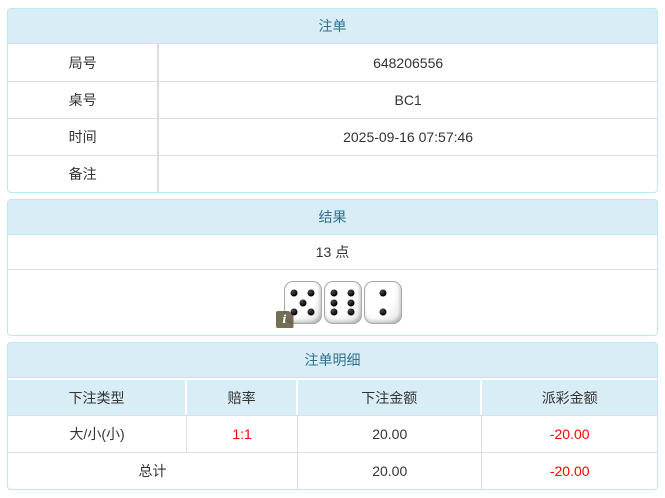  Describe the element at coordinates (332, 217) in the screenshot. I see `result-panel-title: 结果` at that location.